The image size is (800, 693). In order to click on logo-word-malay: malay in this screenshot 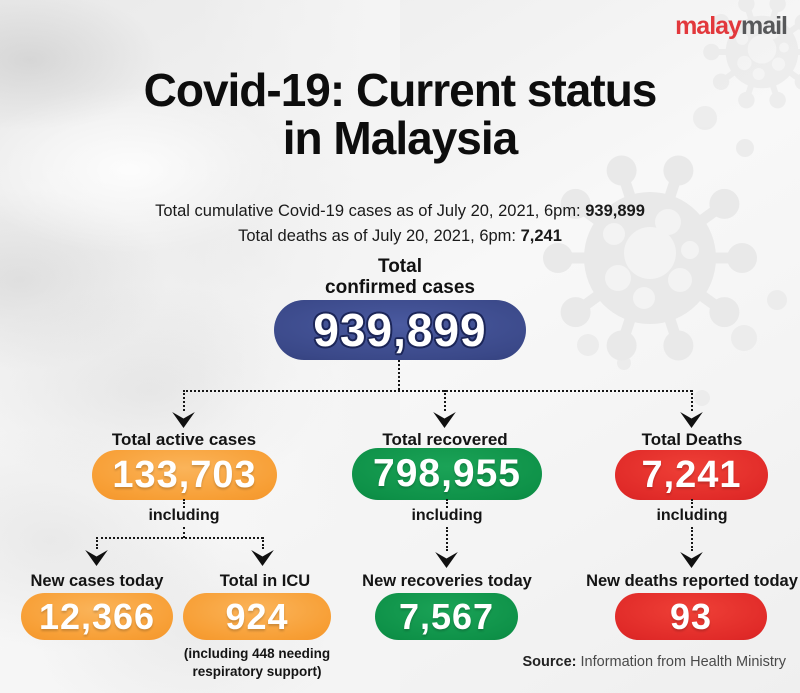, I will do `click(708, 26)`.